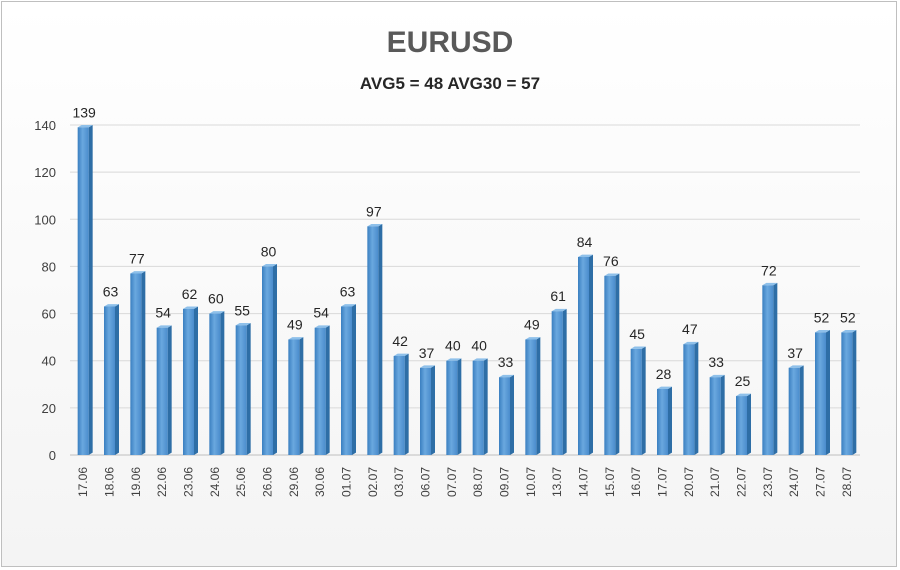  Describe the element at coordinates (636, 482) in the screenshot. I see `x-tick-label: 16.07` at that location.